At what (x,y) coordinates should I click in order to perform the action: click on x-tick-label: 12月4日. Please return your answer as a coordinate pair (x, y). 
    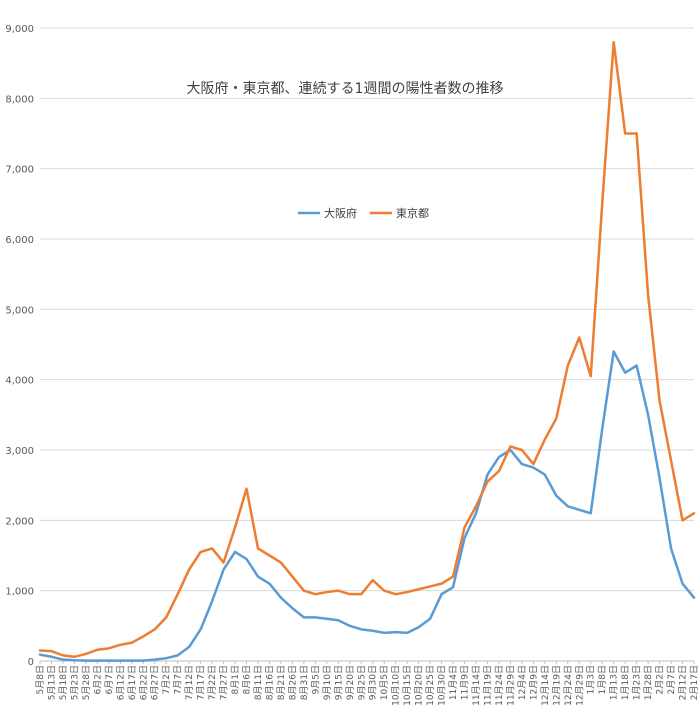
    Looking at the image, I should click on (522, 682).